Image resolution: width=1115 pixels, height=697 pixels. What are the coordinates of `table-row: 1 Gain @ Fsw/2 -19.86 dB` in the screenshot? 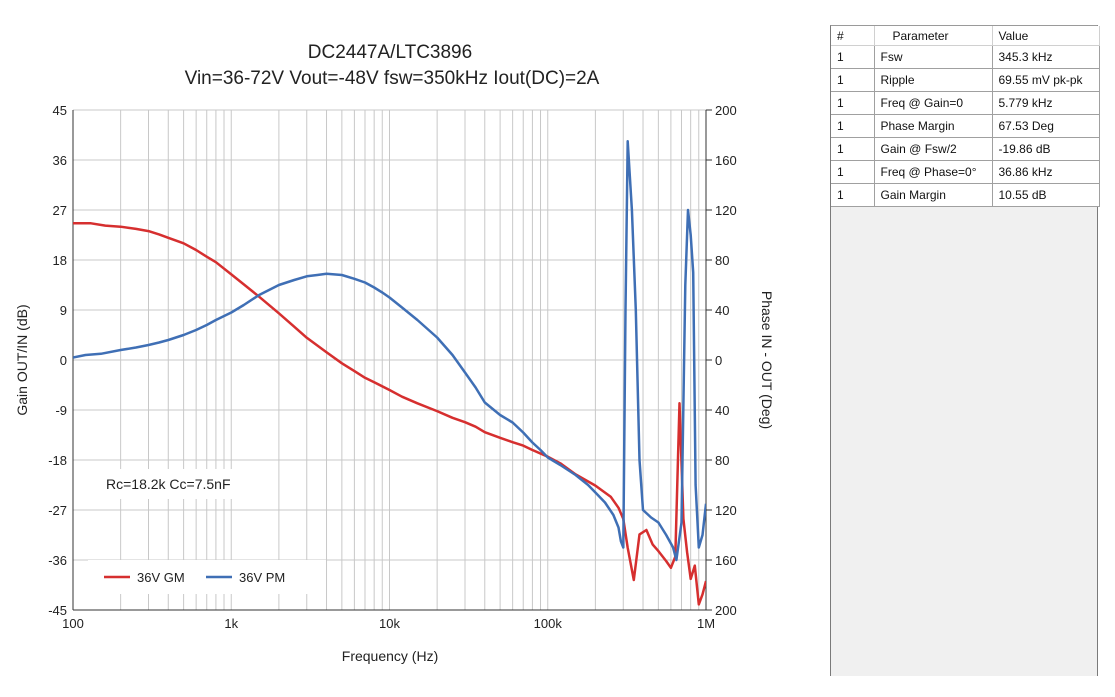 It's located at (965, 149).